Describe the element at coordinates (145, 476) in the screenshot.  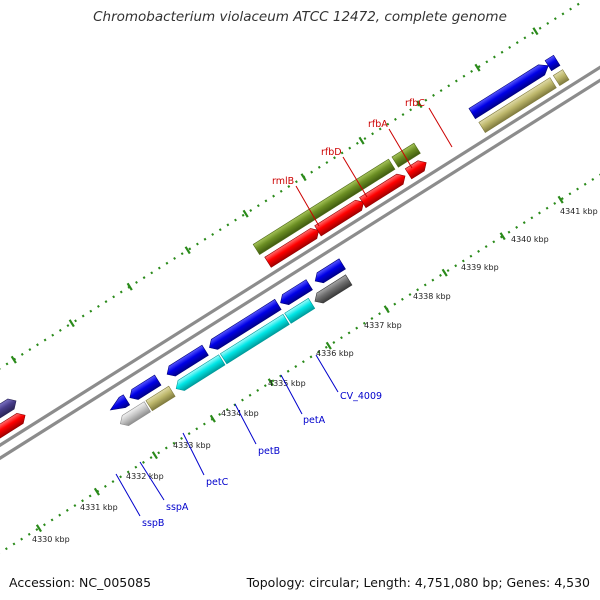
I see `tick-label: 4332 kbp` at that location.